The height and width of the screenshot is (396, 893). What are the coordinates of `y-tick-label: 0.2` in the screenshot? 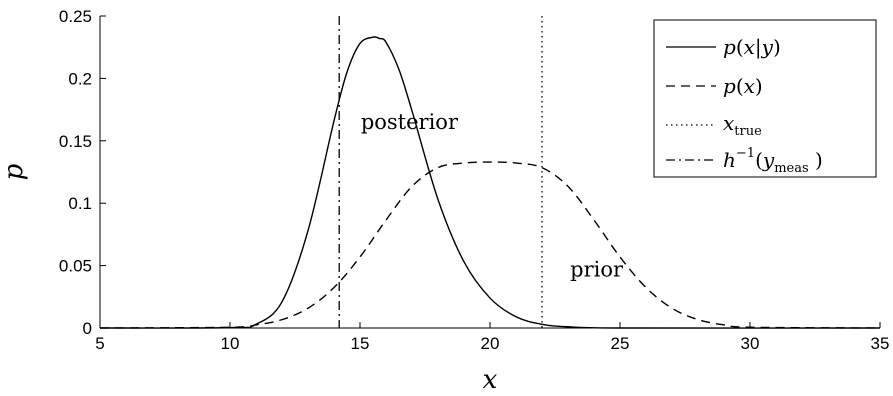 It's located at (80, 78).